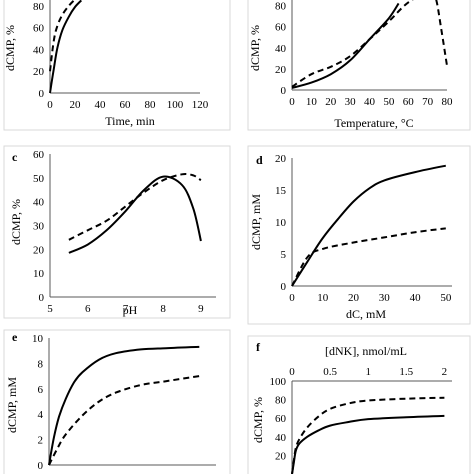  What do you see at coordinates (323, 298) in the screenshot?
I see `panel-d-xtick-label: 10` at bounding box center [323, 298].